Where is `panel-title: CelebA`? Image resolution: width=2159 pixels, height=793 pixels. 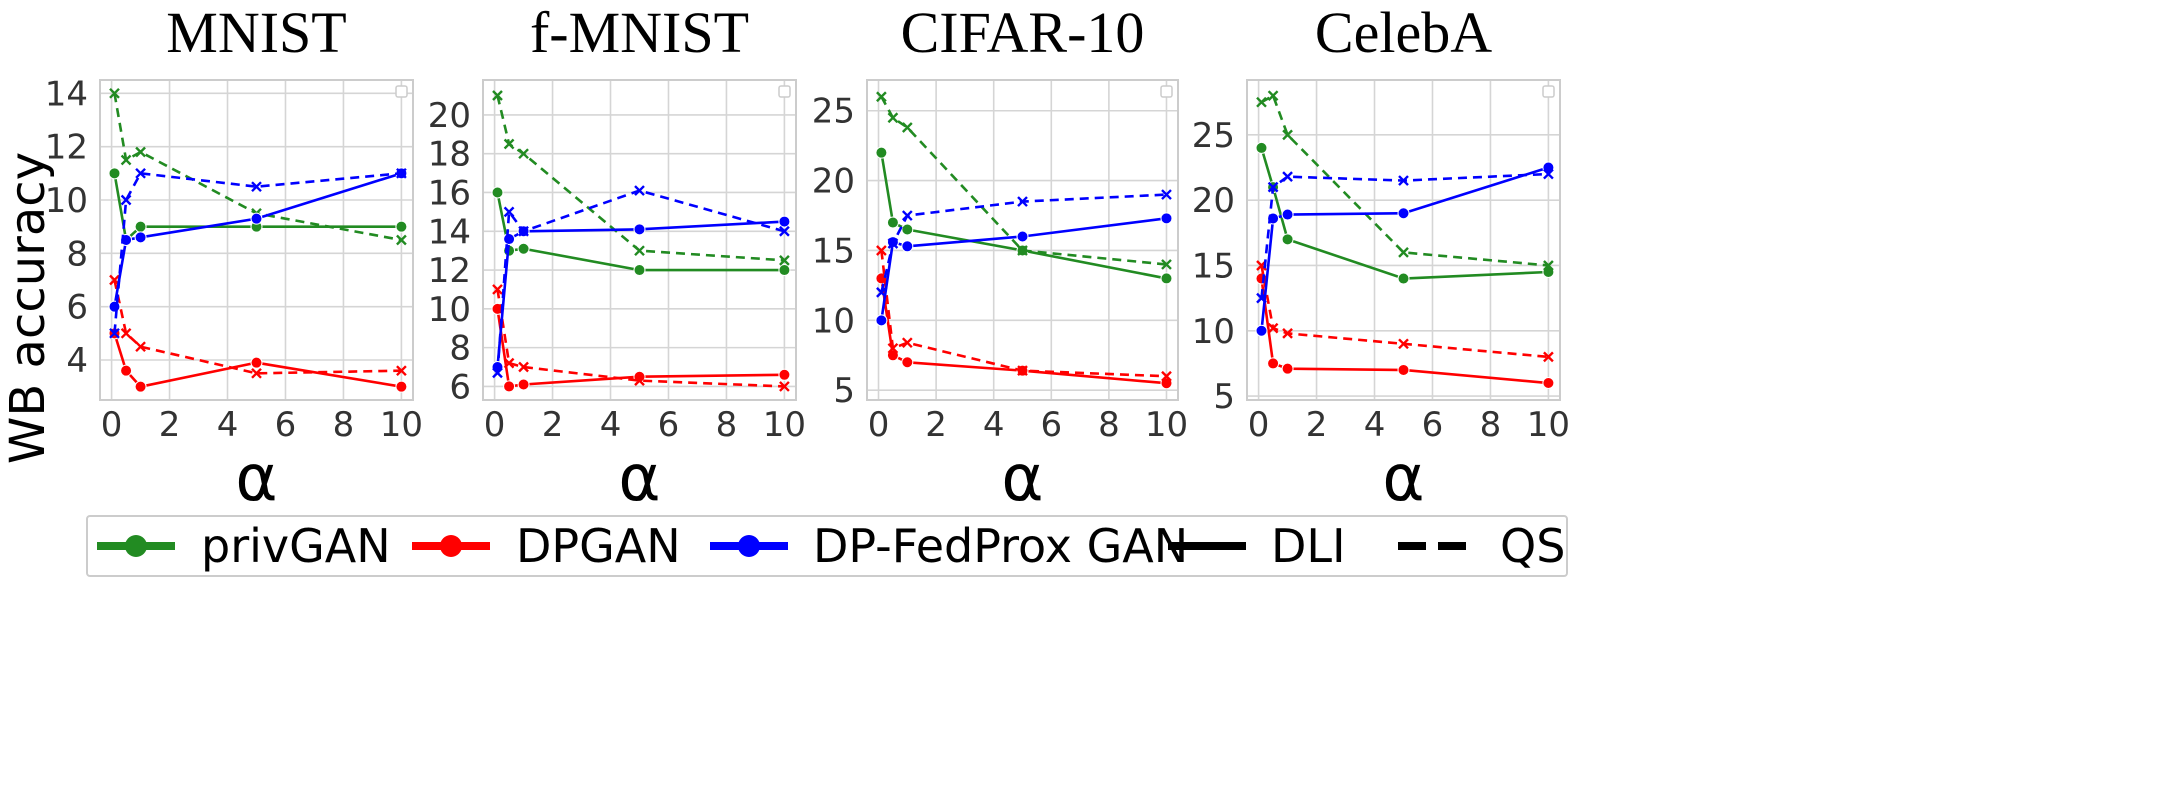 panel-title: CelebA is located at coordinates (1403, 32).